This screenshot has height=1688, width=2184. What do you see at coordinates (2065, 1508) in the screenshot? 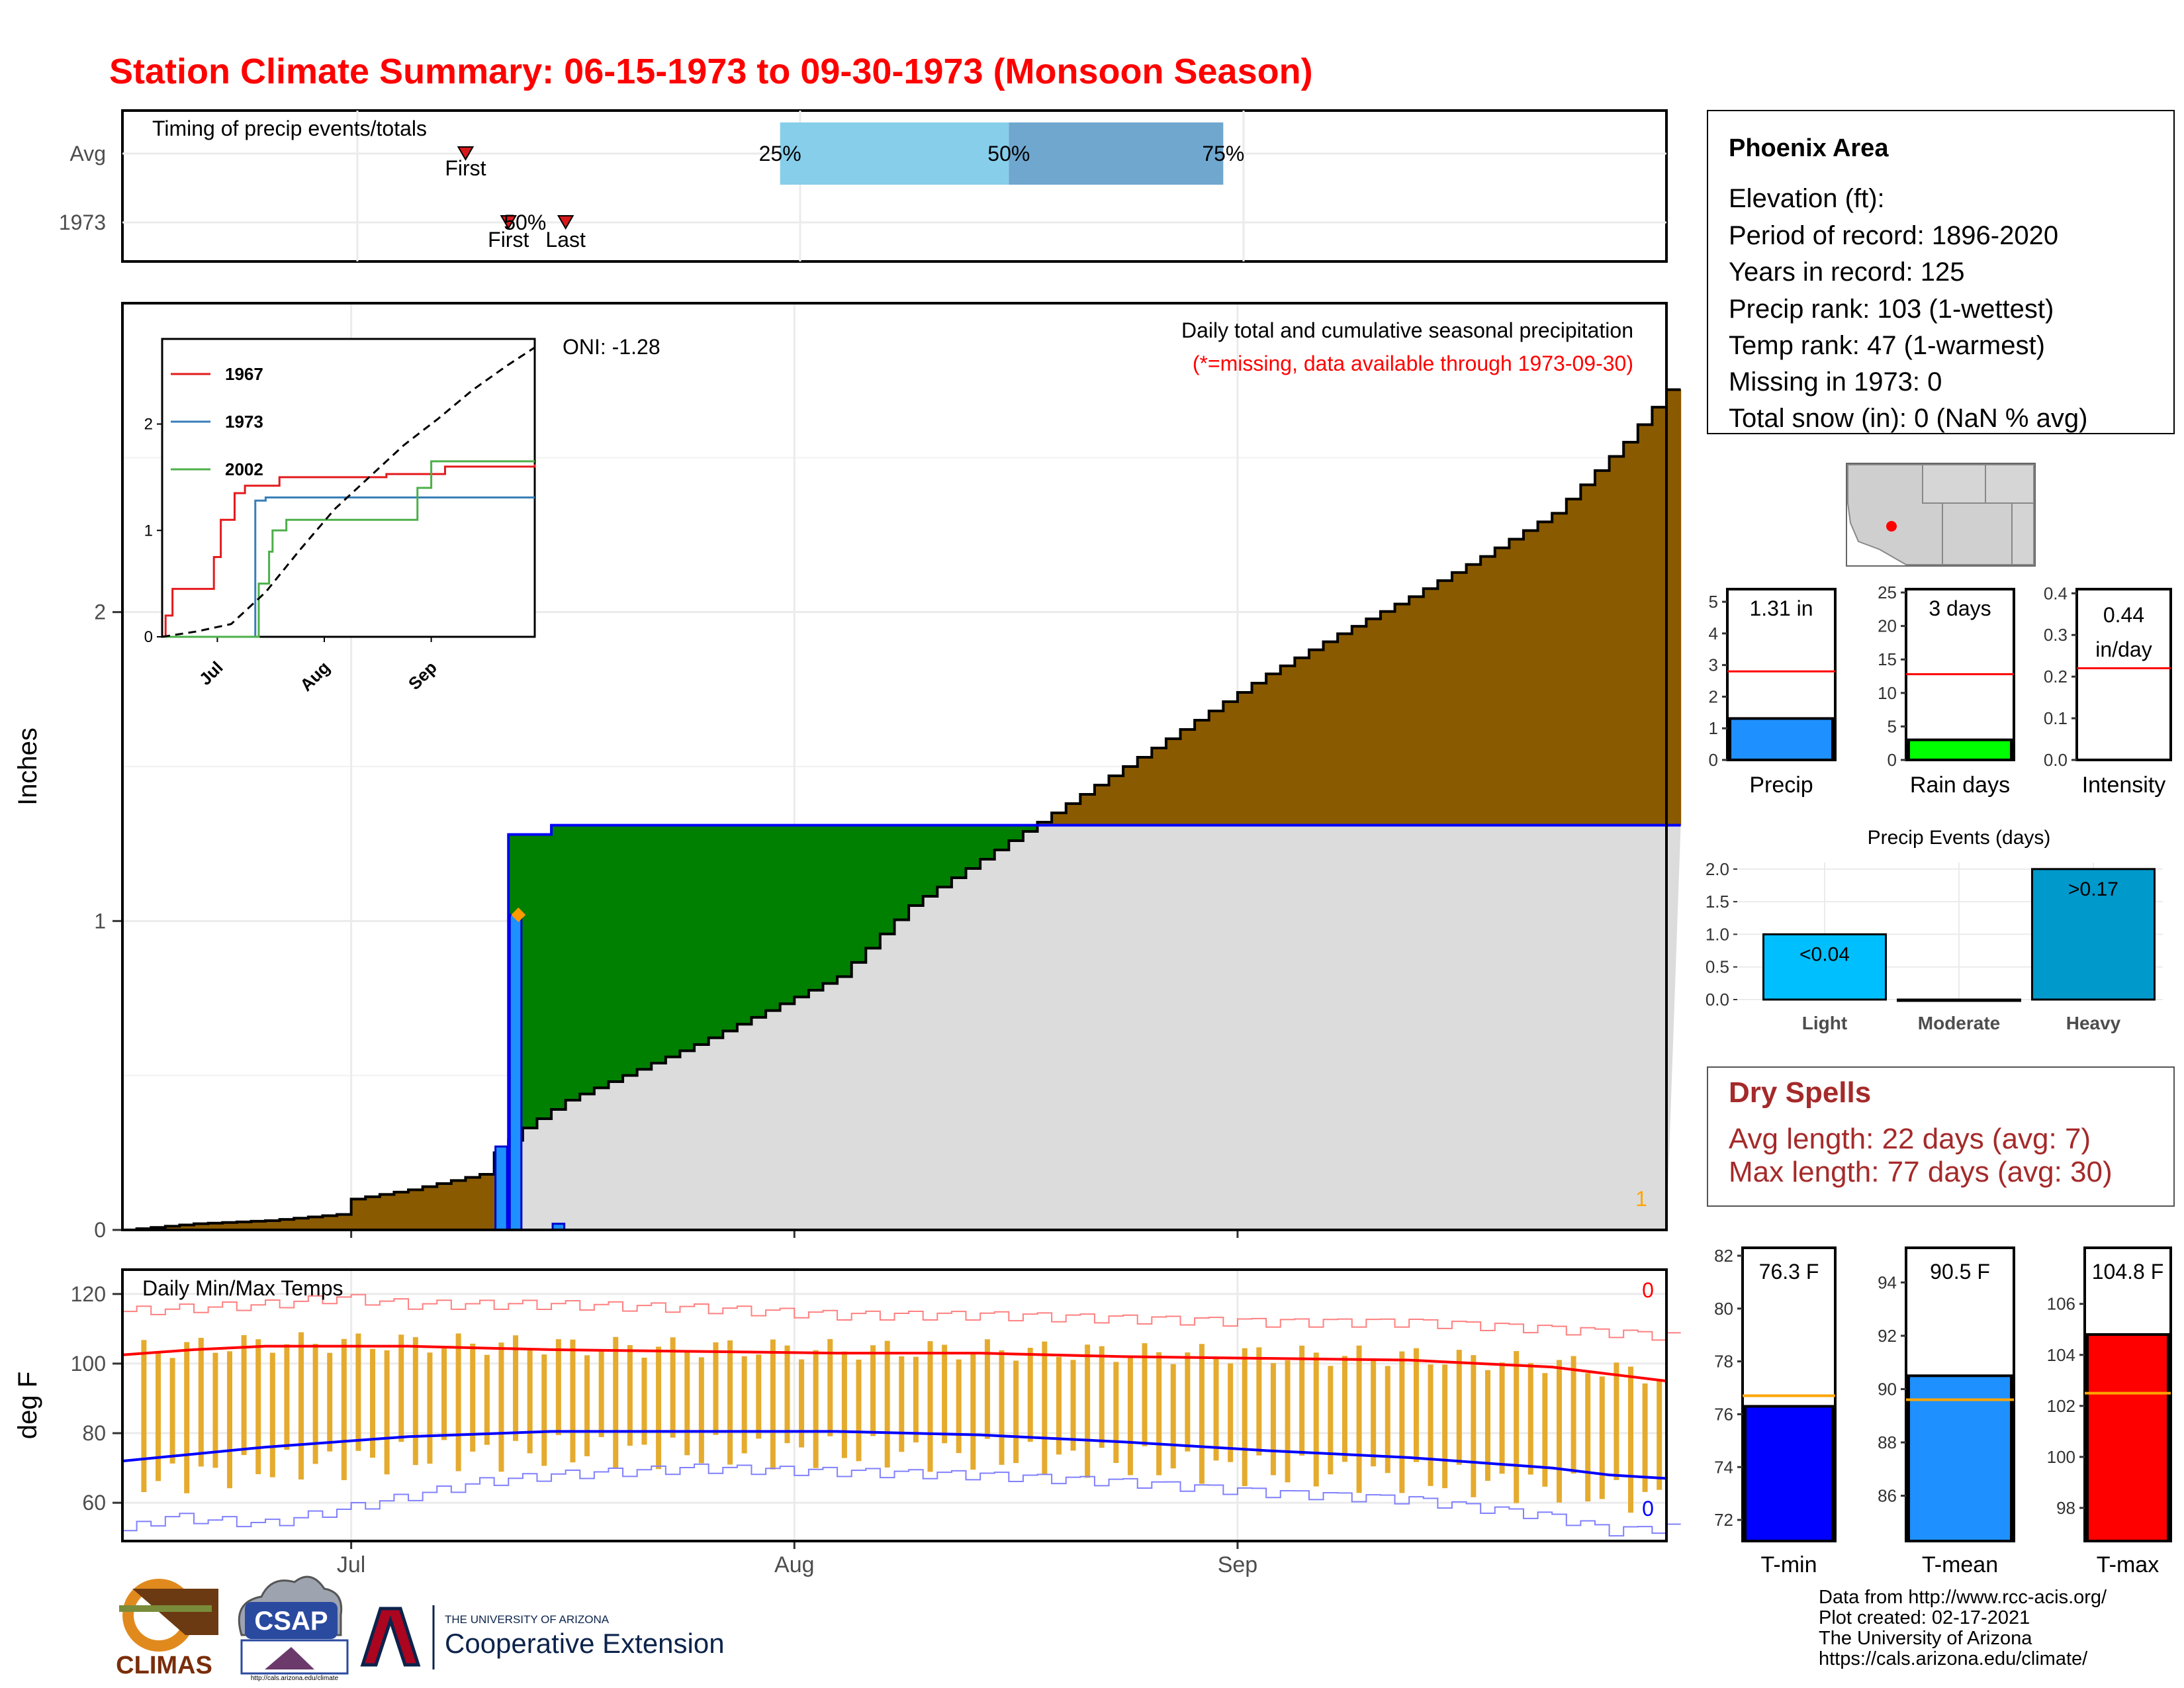
I see `temp-summary-y-tick: 98` at bounding box center [2065, 1508].